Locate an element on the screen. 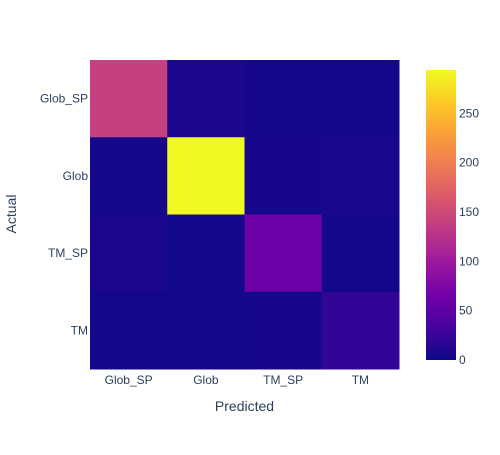 The image size is (500, 455). heatmap-cell-glob-sp-tm is located at coordinates (360, 99).